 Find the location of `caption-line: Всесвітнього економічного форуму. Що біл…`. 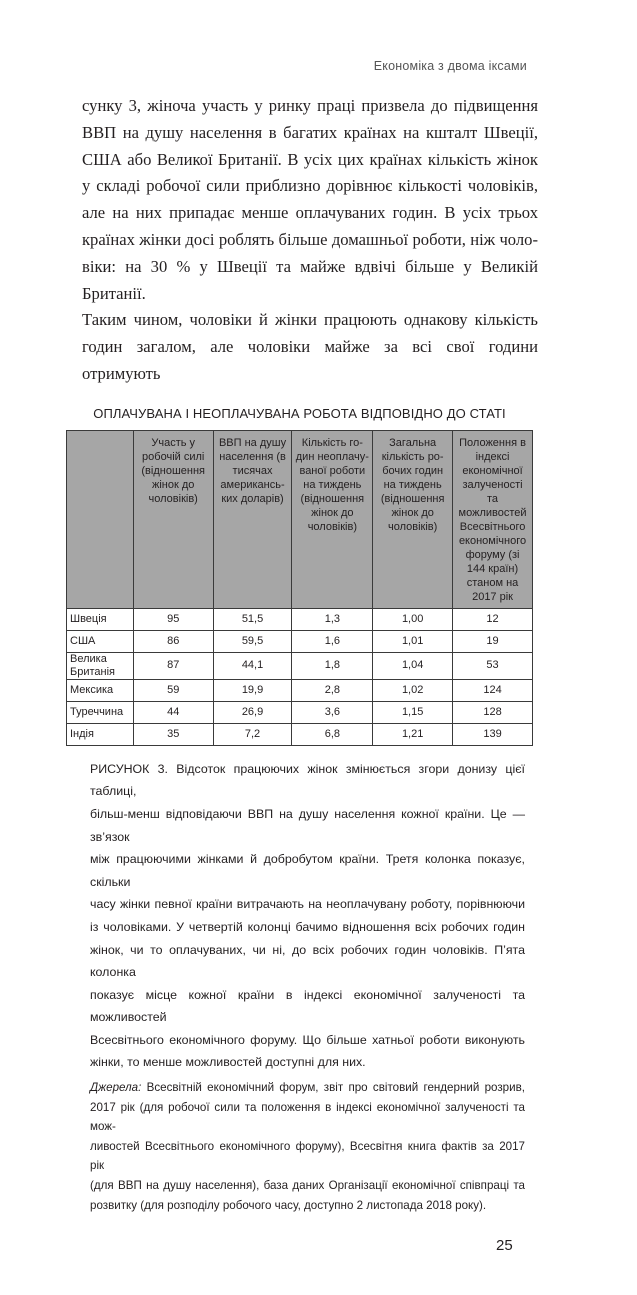

caption-line: Всесвітнього економічного форуму. Що біл… is located at coordinates (307, 1039).